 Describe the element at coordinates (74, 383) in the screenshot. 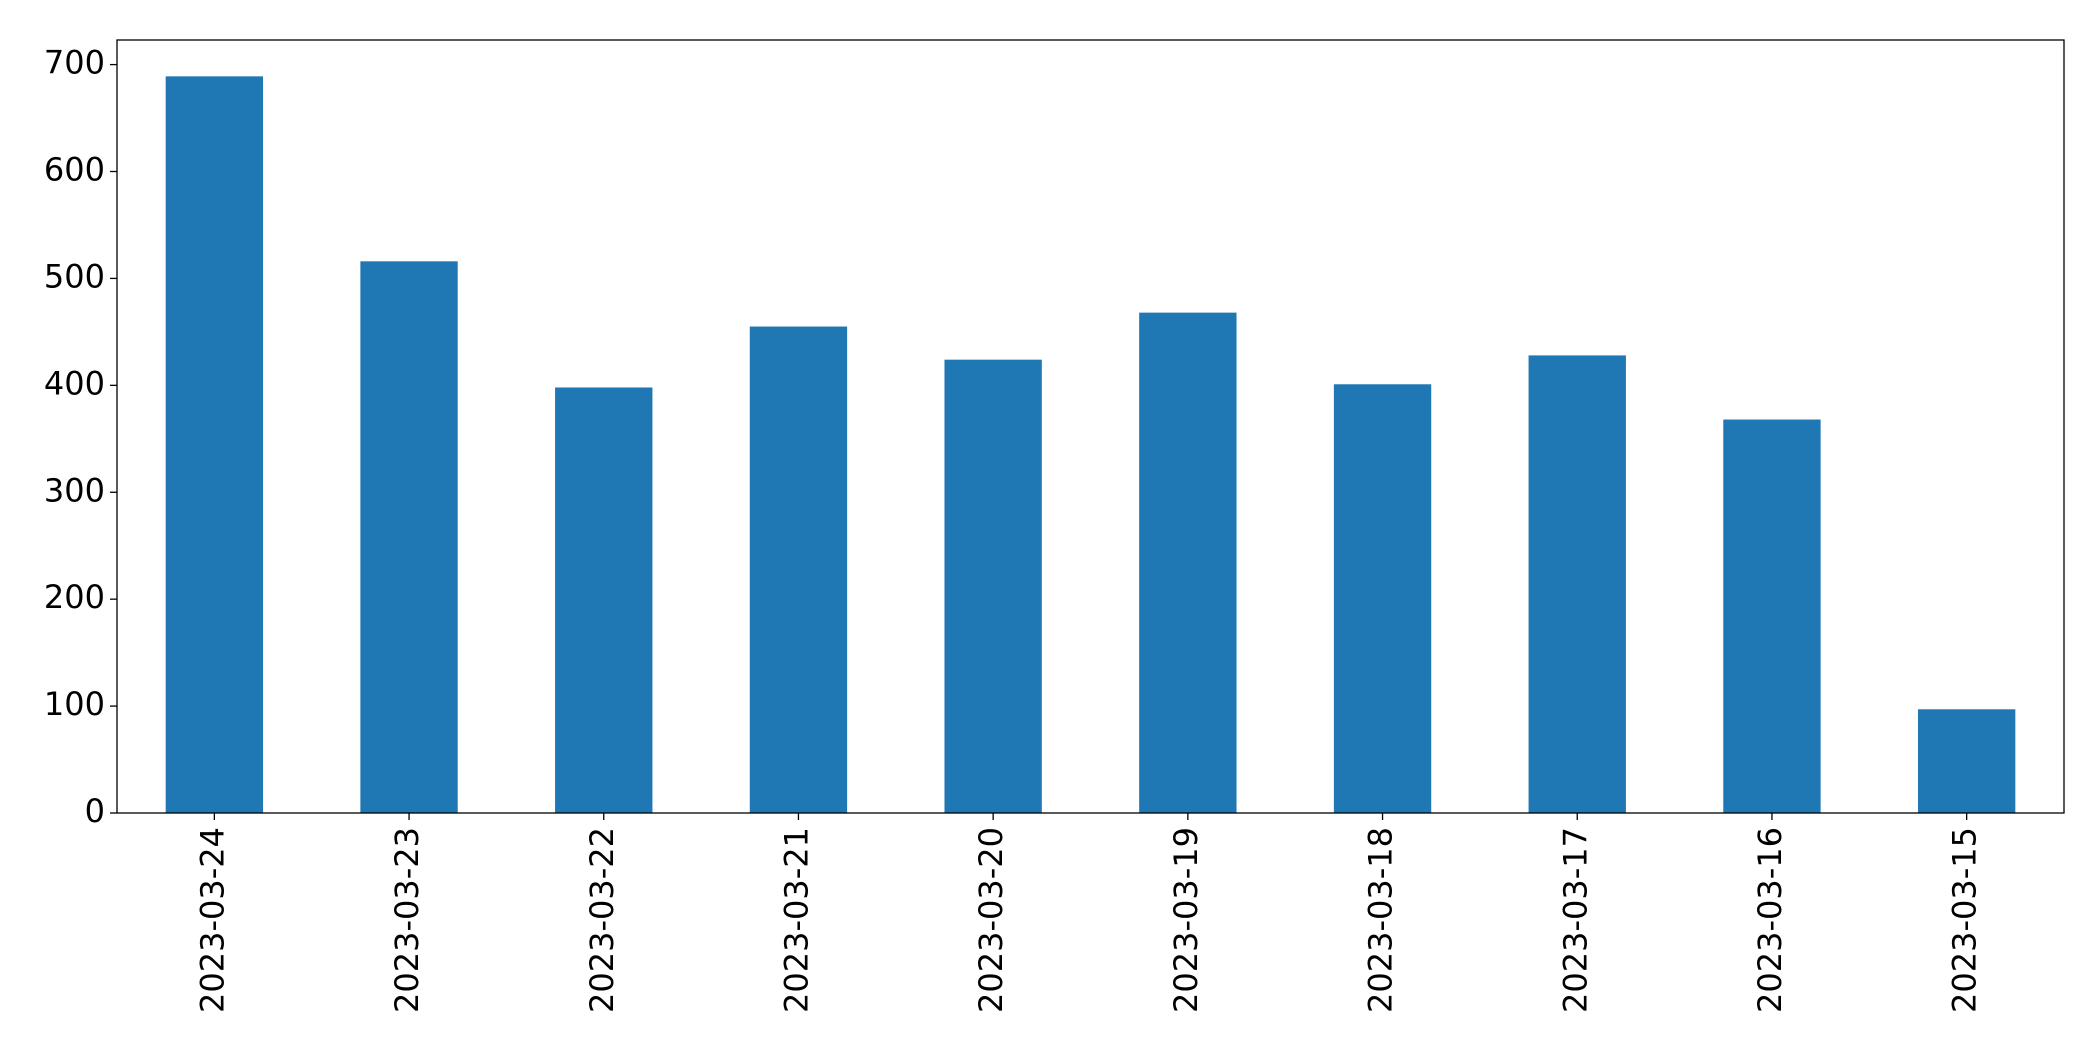

I see `y-tick-label: 400` at that location.